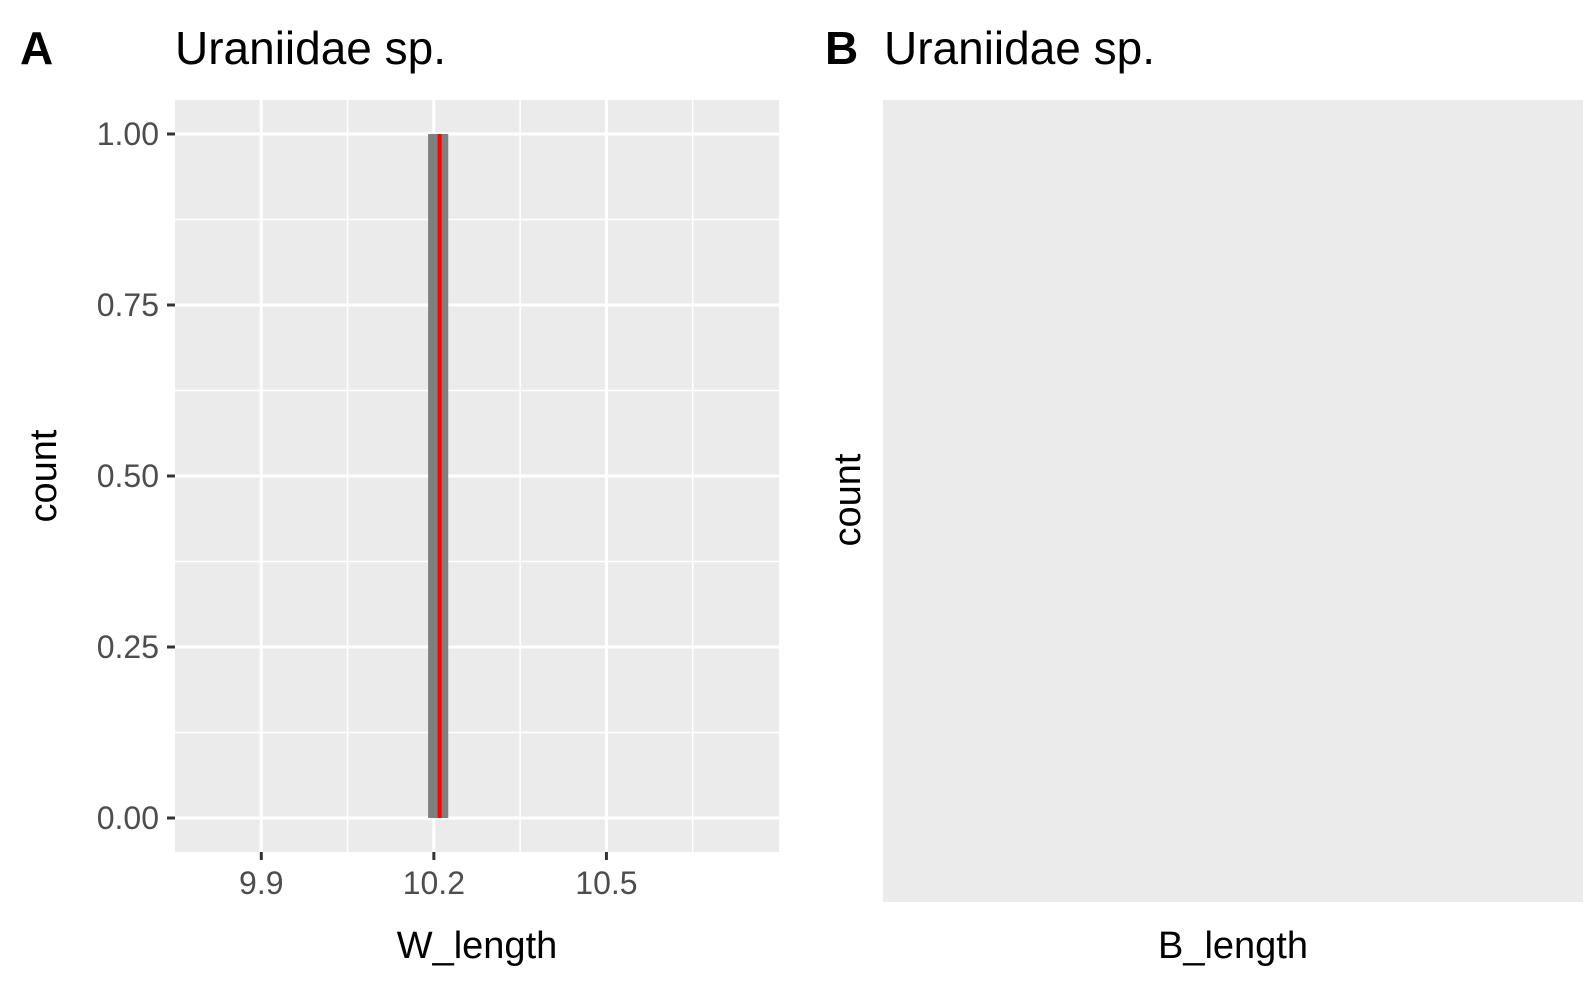 The image size is (1593, 984). I want to click on panel-a-tag: A, so click(36, 48).